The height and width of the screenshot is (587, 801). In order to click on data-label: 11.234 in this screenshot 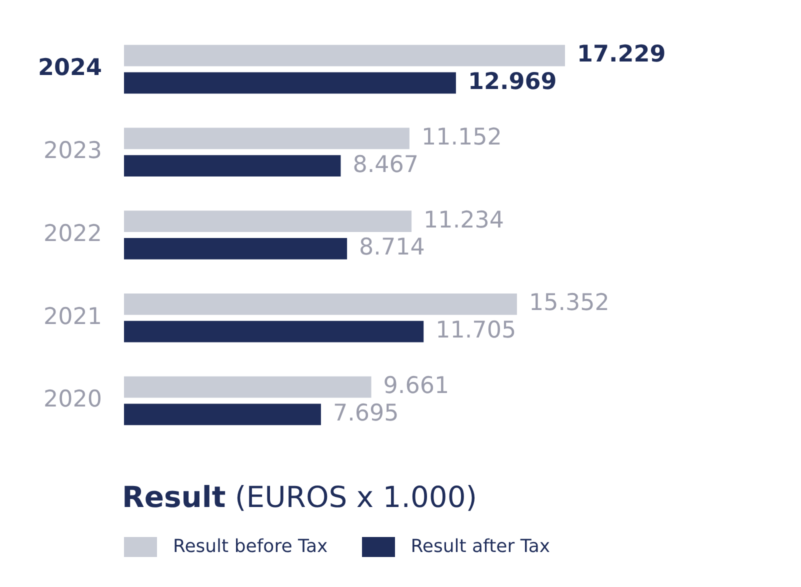, I will do `click(464, 220)`.